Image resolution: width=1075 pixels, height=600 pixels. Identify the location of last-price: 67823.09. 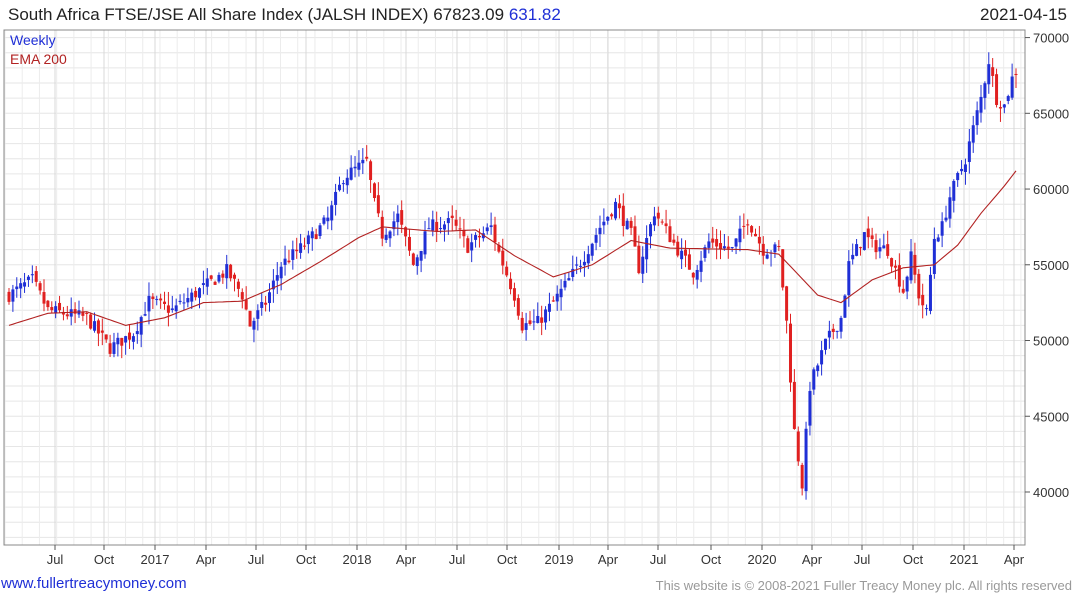
(469, 14).